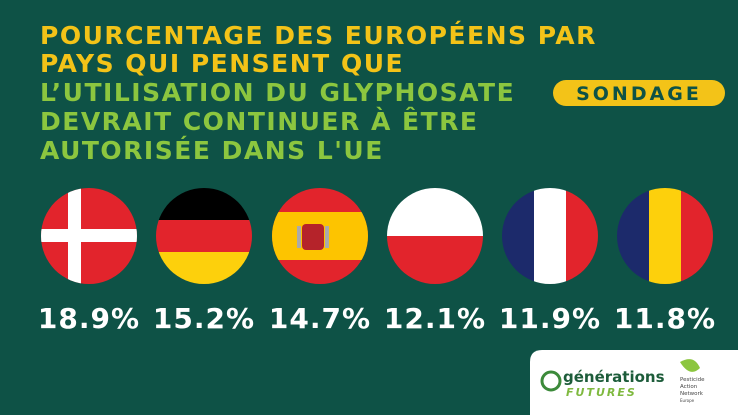 This screenshot has width=738, height=415. Describe the element at coordinates (614, 377) in the screenshot. I see `logo-text: générations` at that location.